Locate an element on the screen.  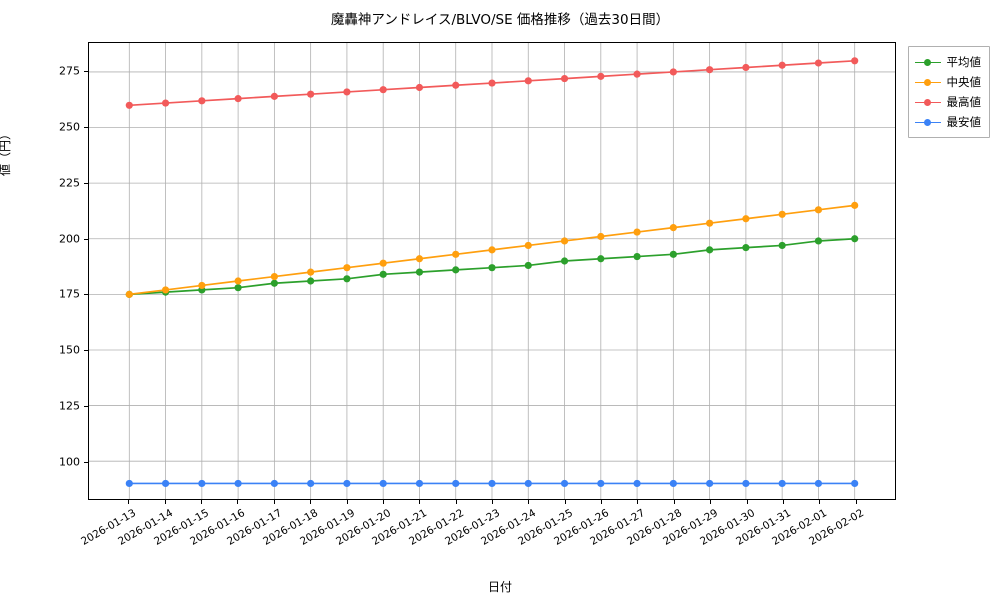
y-tick-label: 175 is located at coordinates (69, 294).